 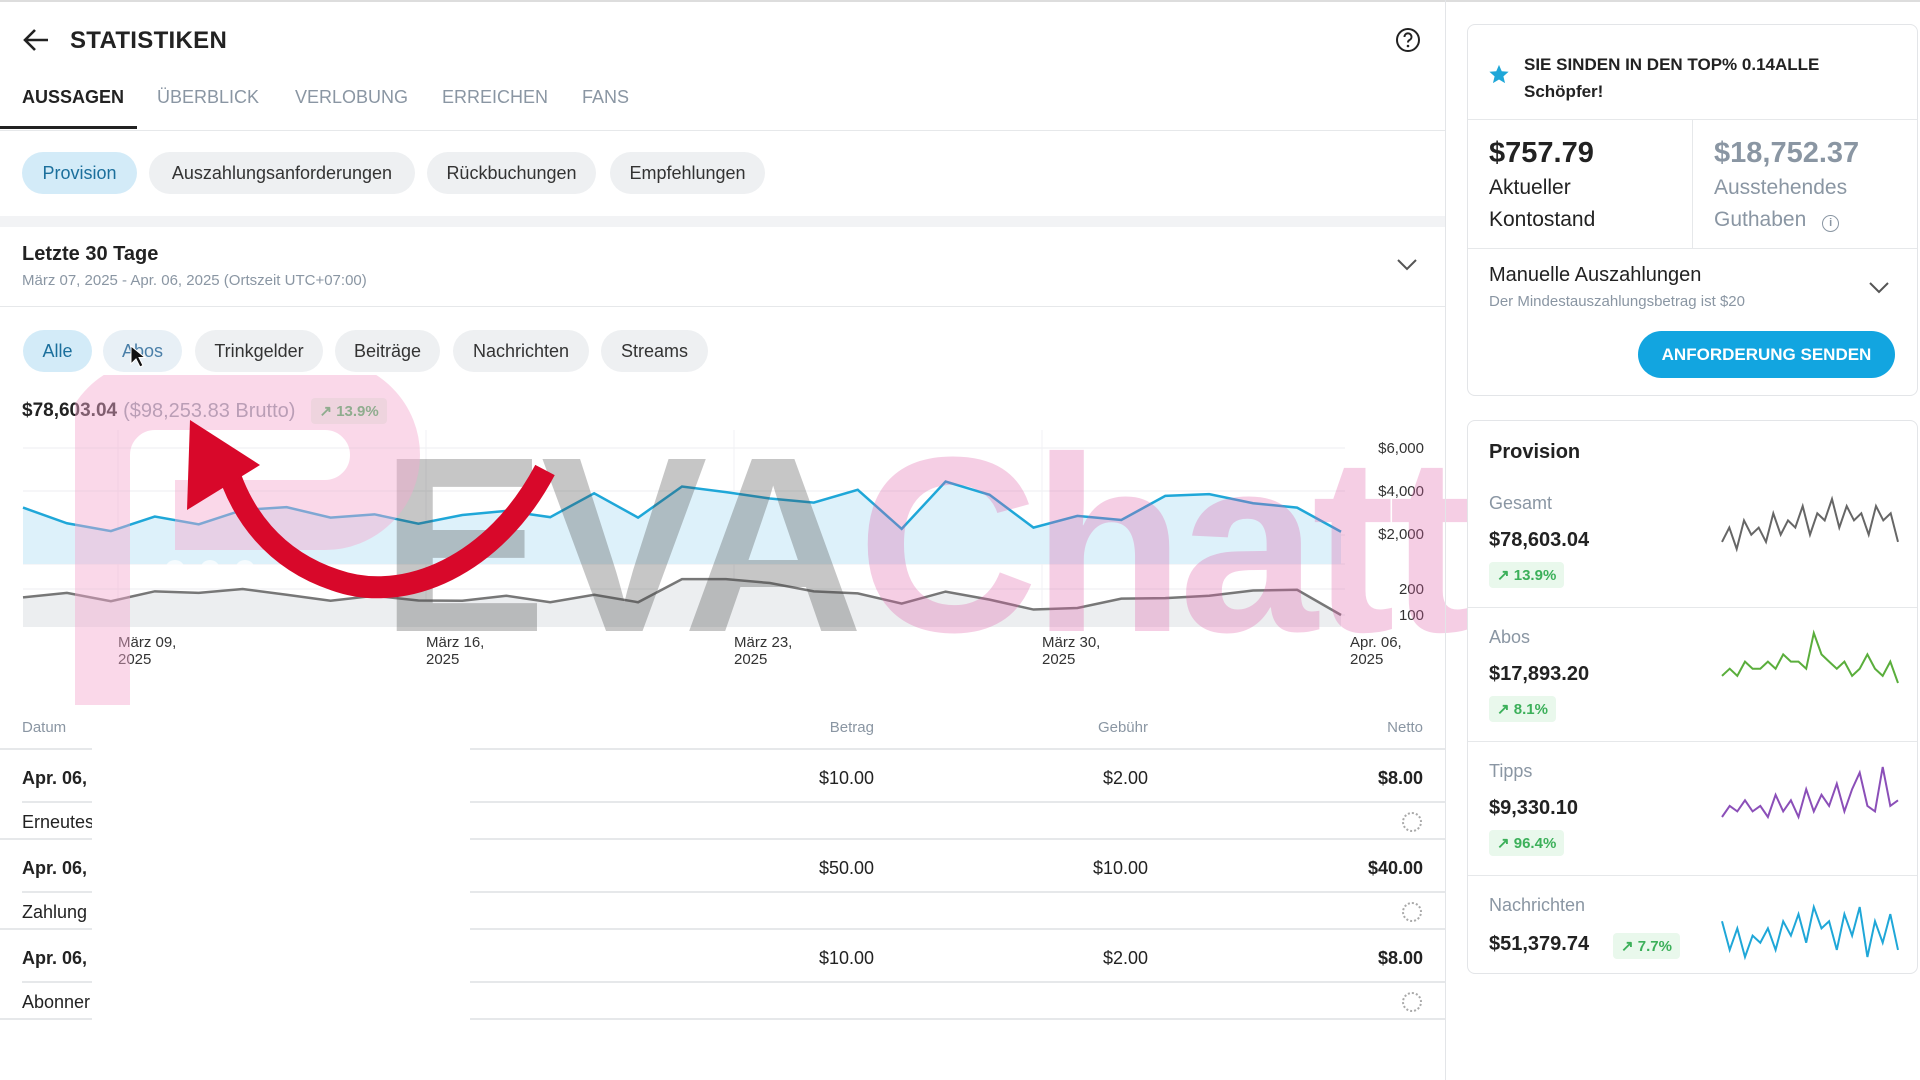 What do you see at coordinates (1831, 223) in the screenshot?
I see `info-icon: i` at bounding box center [1831, 223].